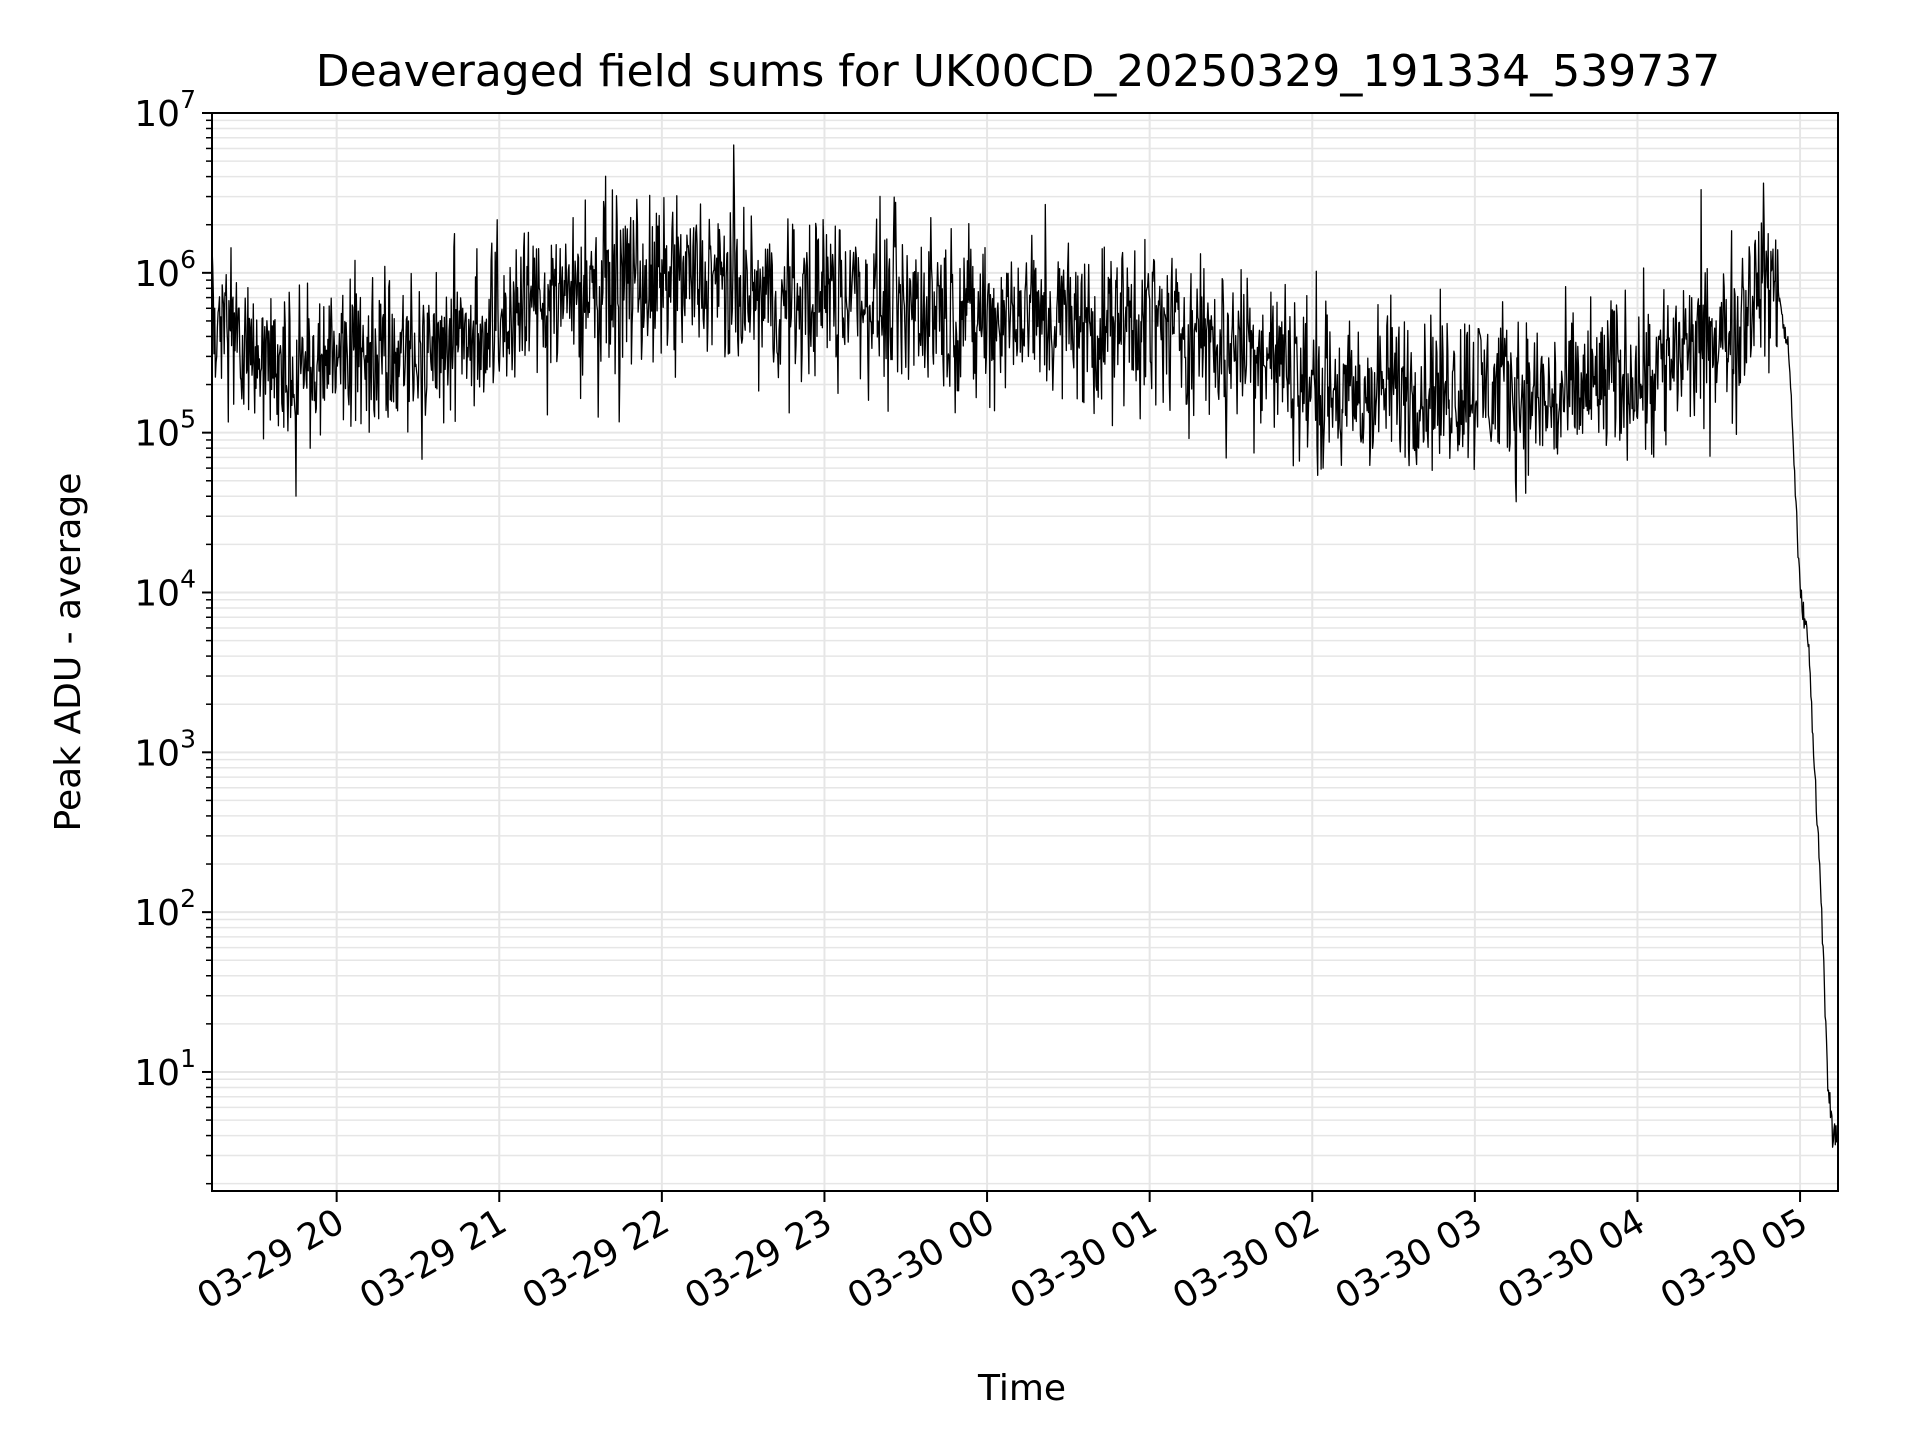 The image size is (1920, 1440). I want to click on y-tick-label: 10², so click(165, 909).